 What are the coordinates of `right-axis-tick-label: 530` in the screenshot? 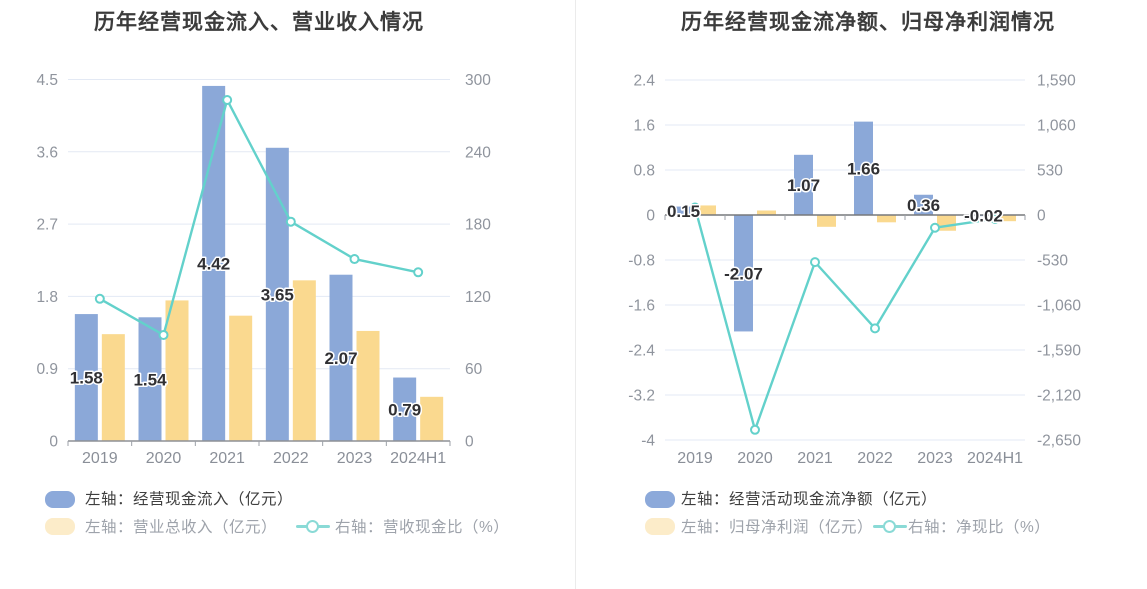 It's located at (1050, 171).